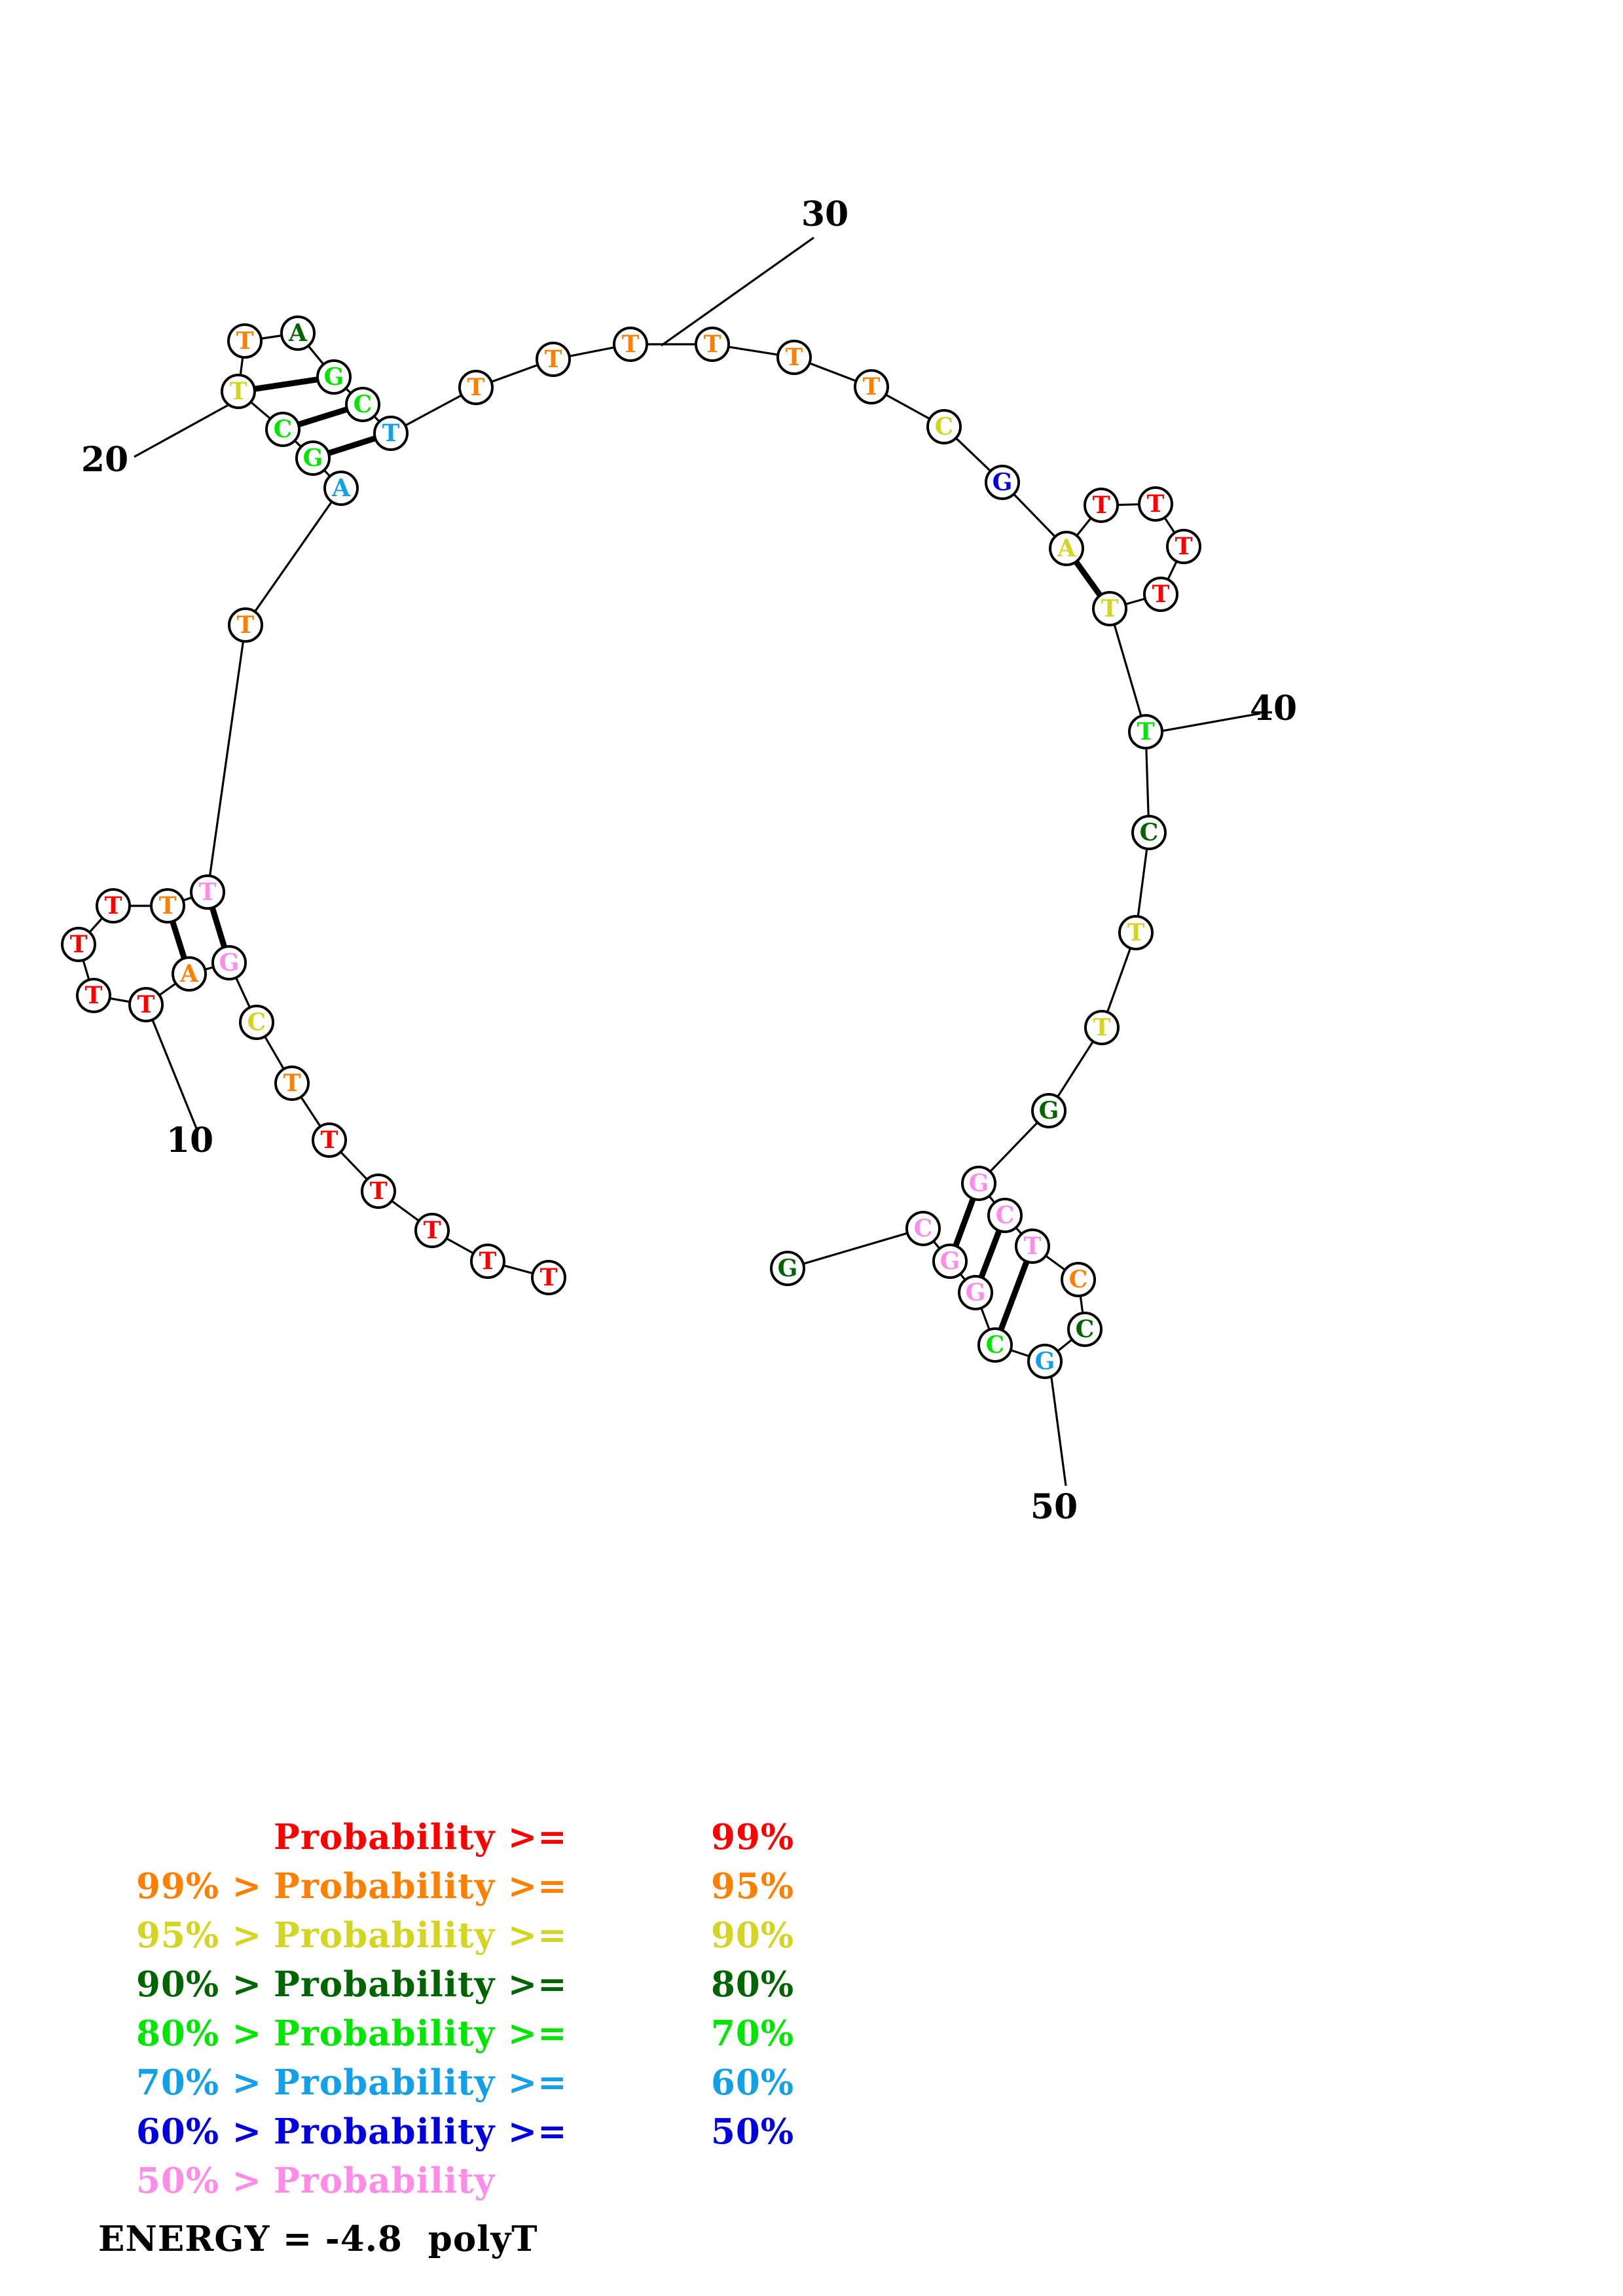  Describe the element at coordinates (1054, 1507) in the screenshot. I see `position-number: 50` at that location.